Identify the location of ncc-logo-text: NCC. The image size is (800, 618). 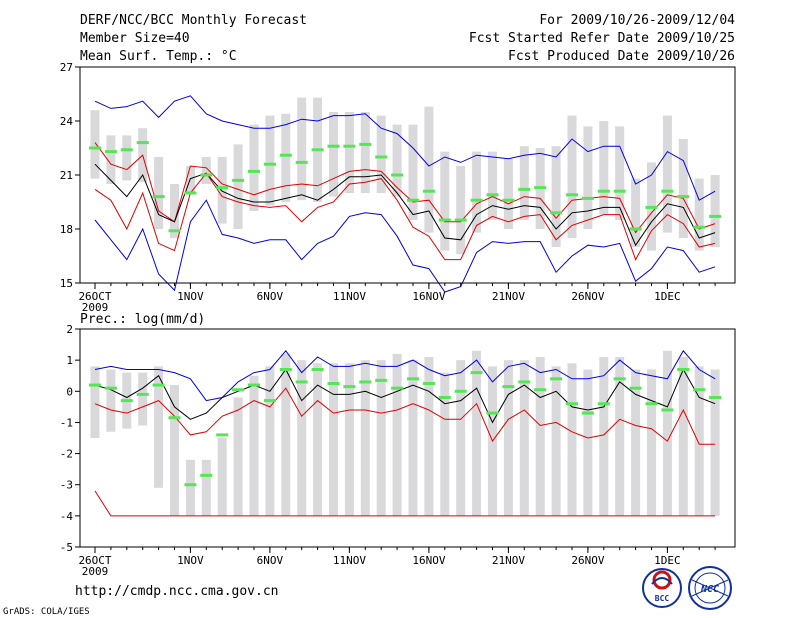
(709, 589).